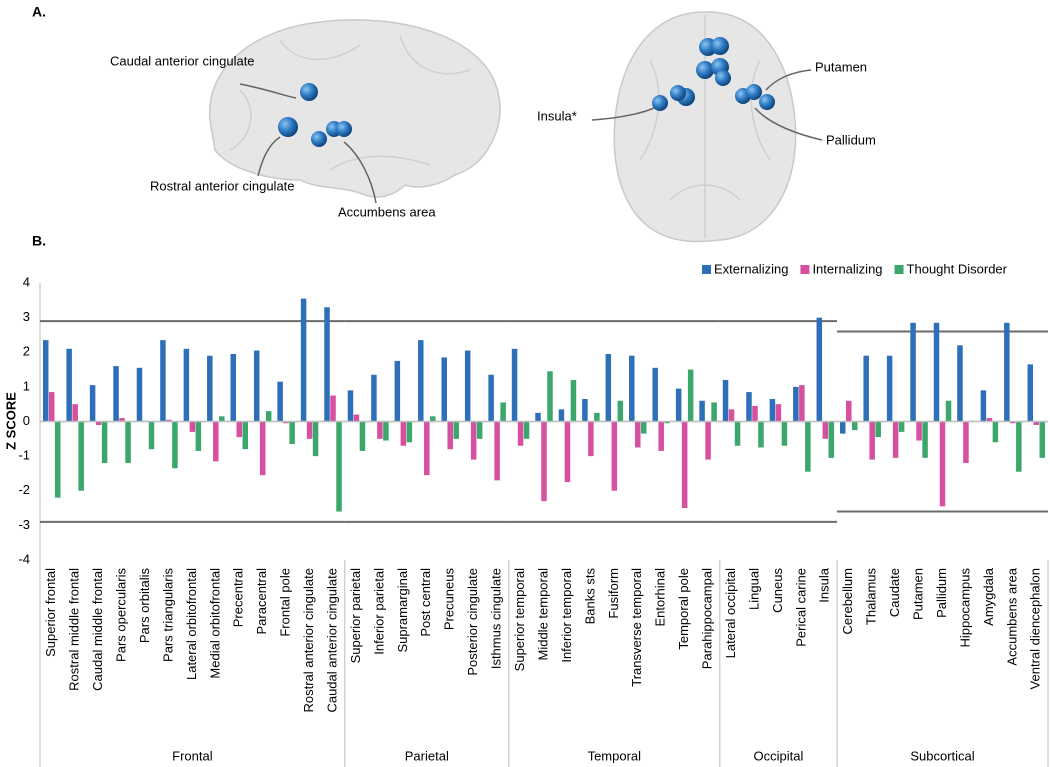  I want to click on x-tick-label: Inferior parietal, so click(378, 611).